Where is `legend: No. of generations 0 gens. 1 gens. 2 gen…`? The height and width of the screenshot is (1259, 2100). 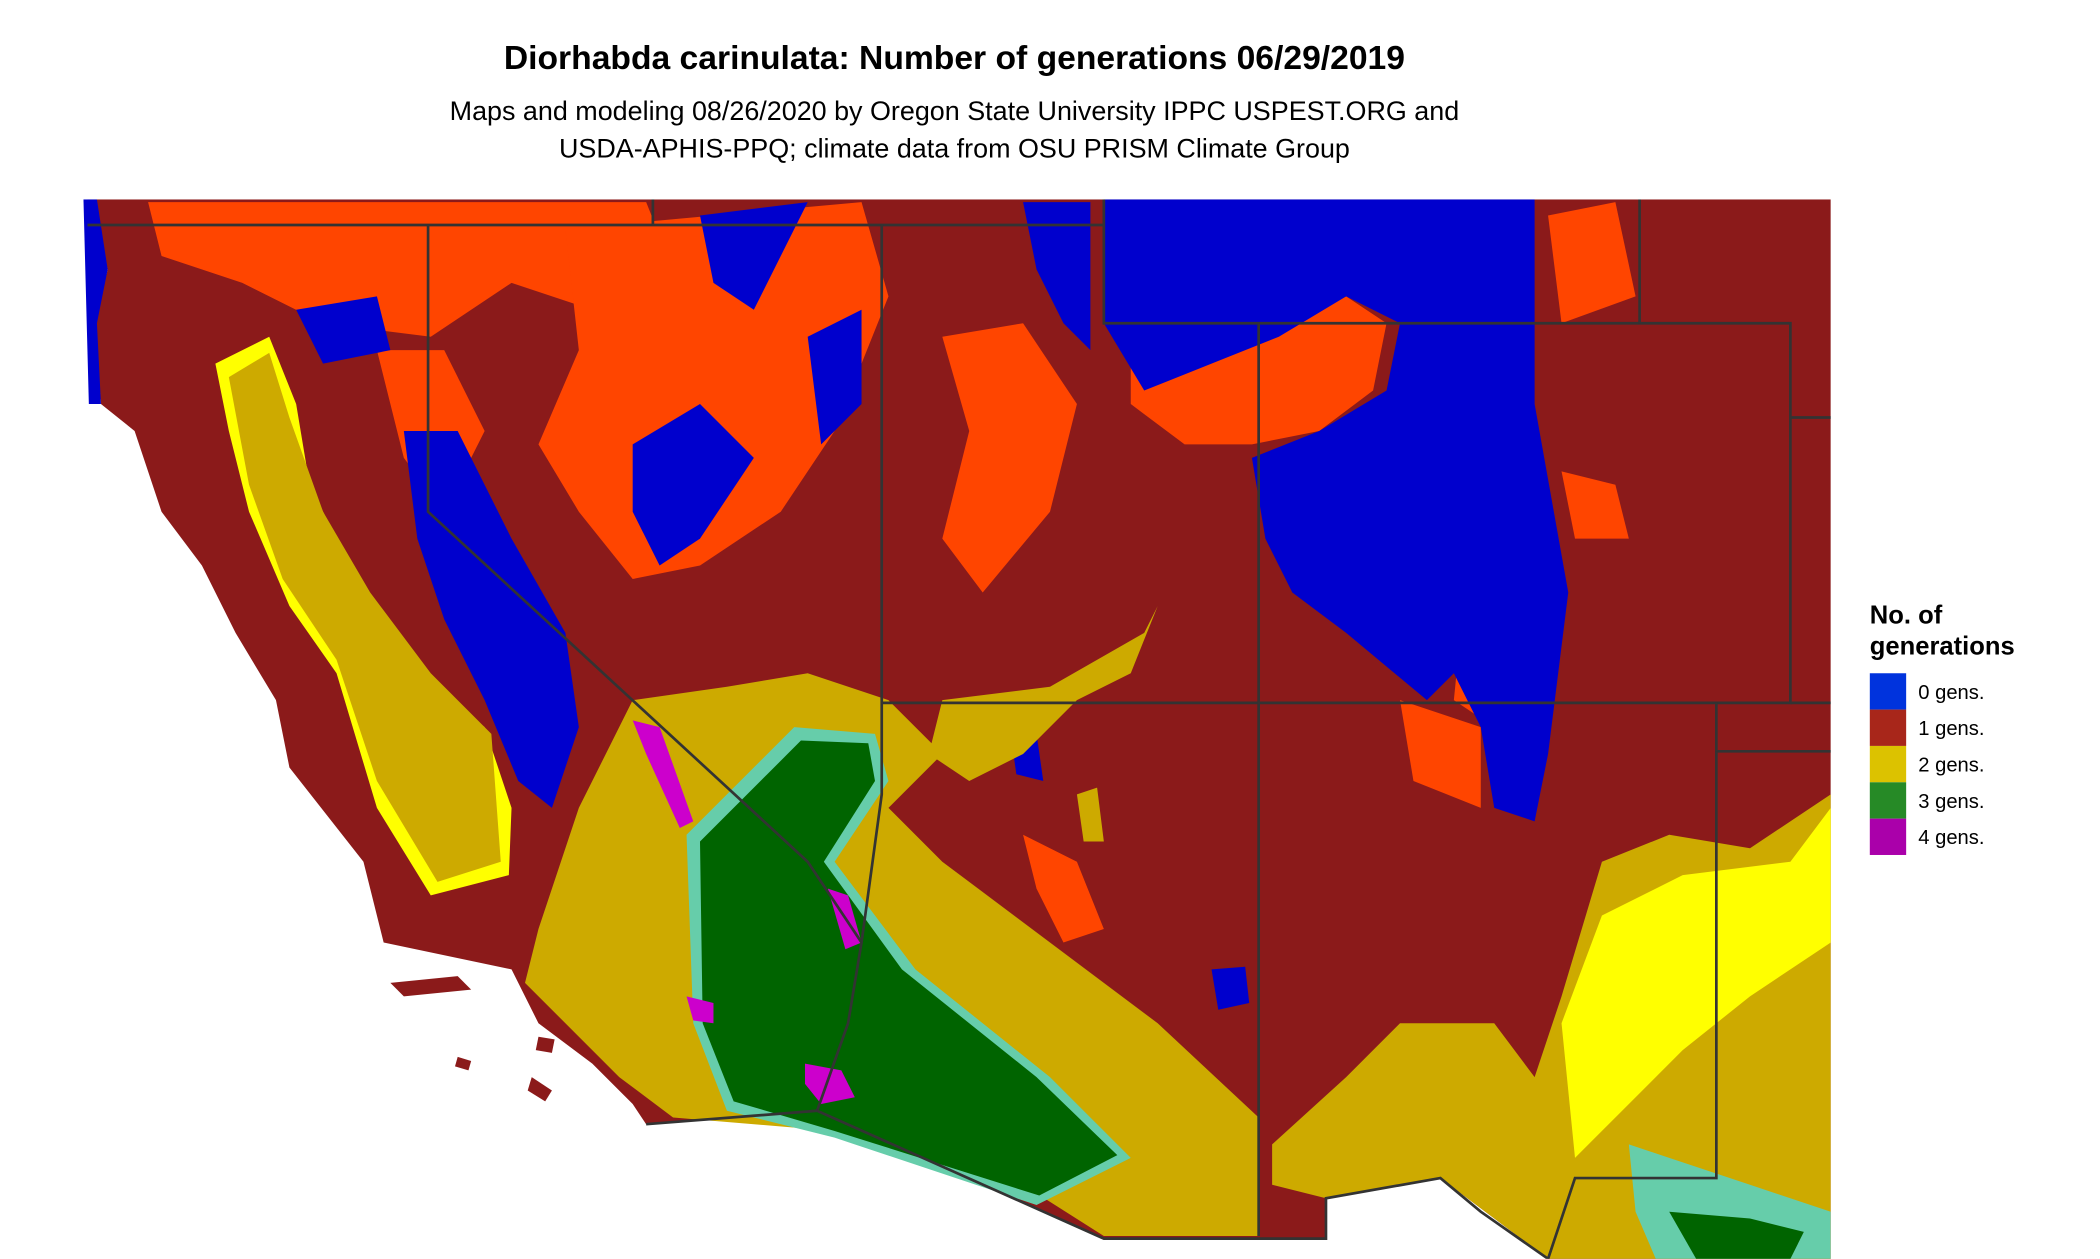
legend: No. of generations 0 gens. 1 gens. 2 gen… is located at coordinates (1942, 728).